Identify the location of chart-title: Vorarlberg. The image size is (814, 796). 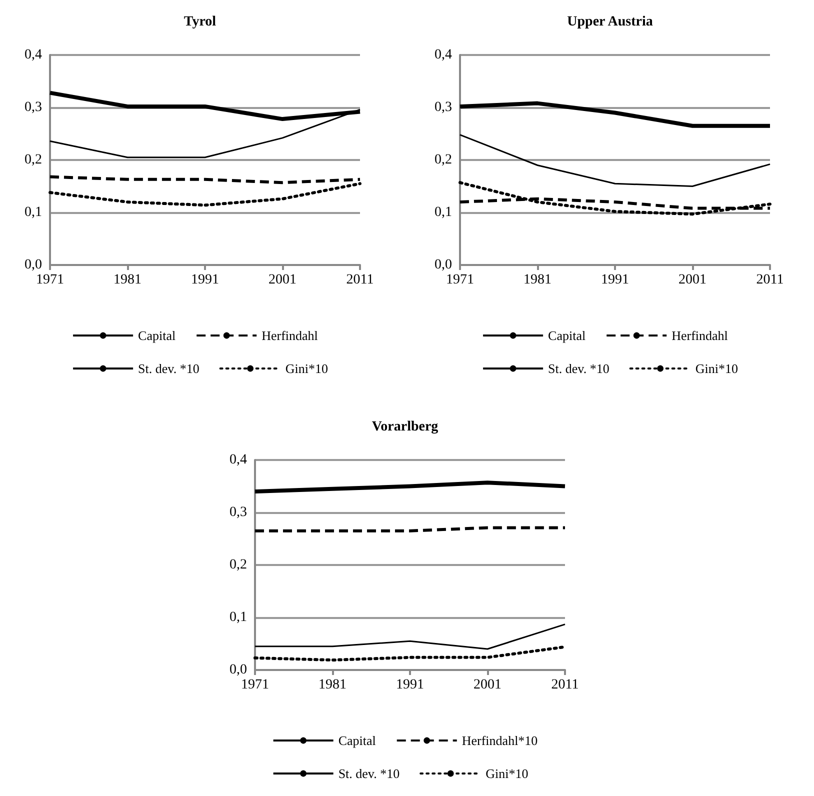
(405, 427).